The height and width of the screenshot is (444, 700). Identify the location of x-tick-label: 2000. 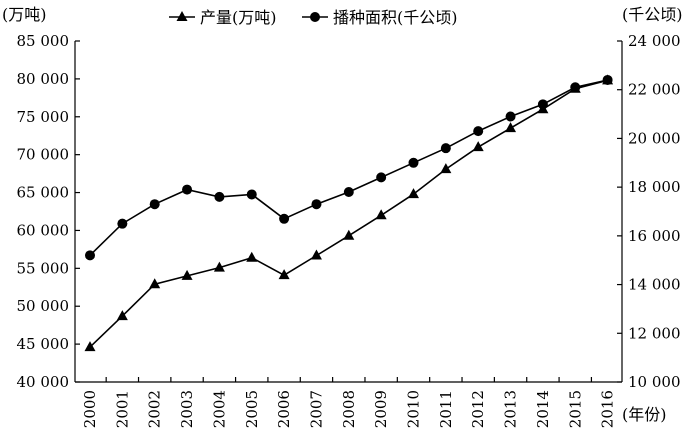
(90, 409).